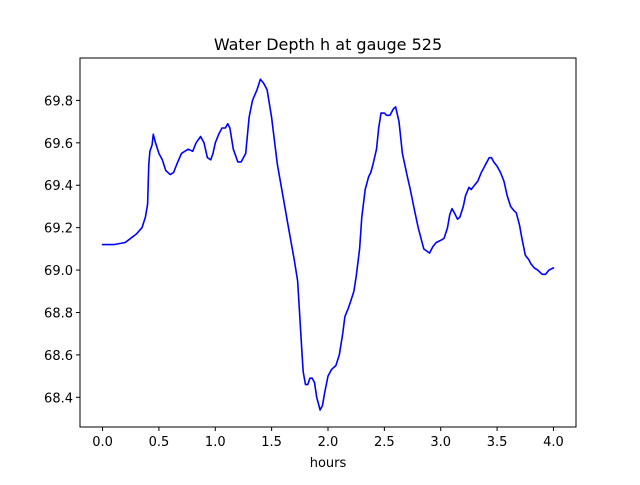 This screenshot has width=640, height=485. I want to click on y-tick-label: 69.4, so click(58, 186).